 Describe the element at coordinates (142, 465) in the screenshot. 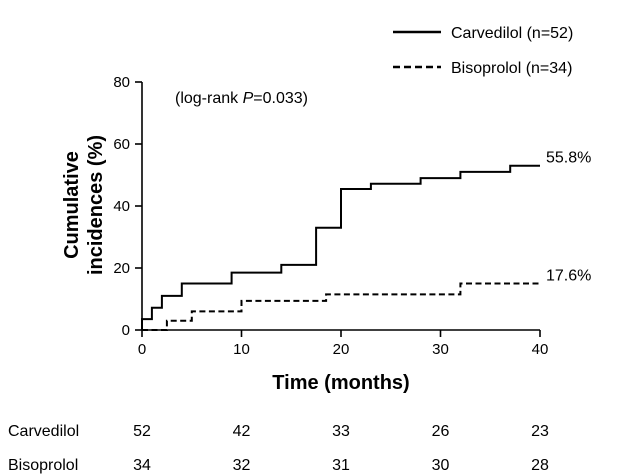

I see `risk-cell: 34` at that location.